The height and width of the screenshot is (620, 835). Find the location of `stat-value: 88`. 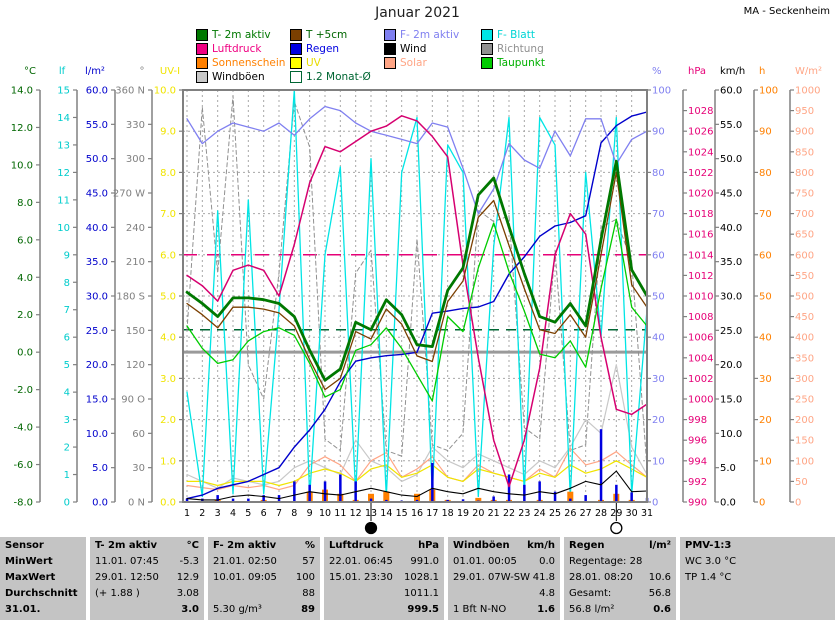

stat-value: 88 is located at coordinates (308, 593).